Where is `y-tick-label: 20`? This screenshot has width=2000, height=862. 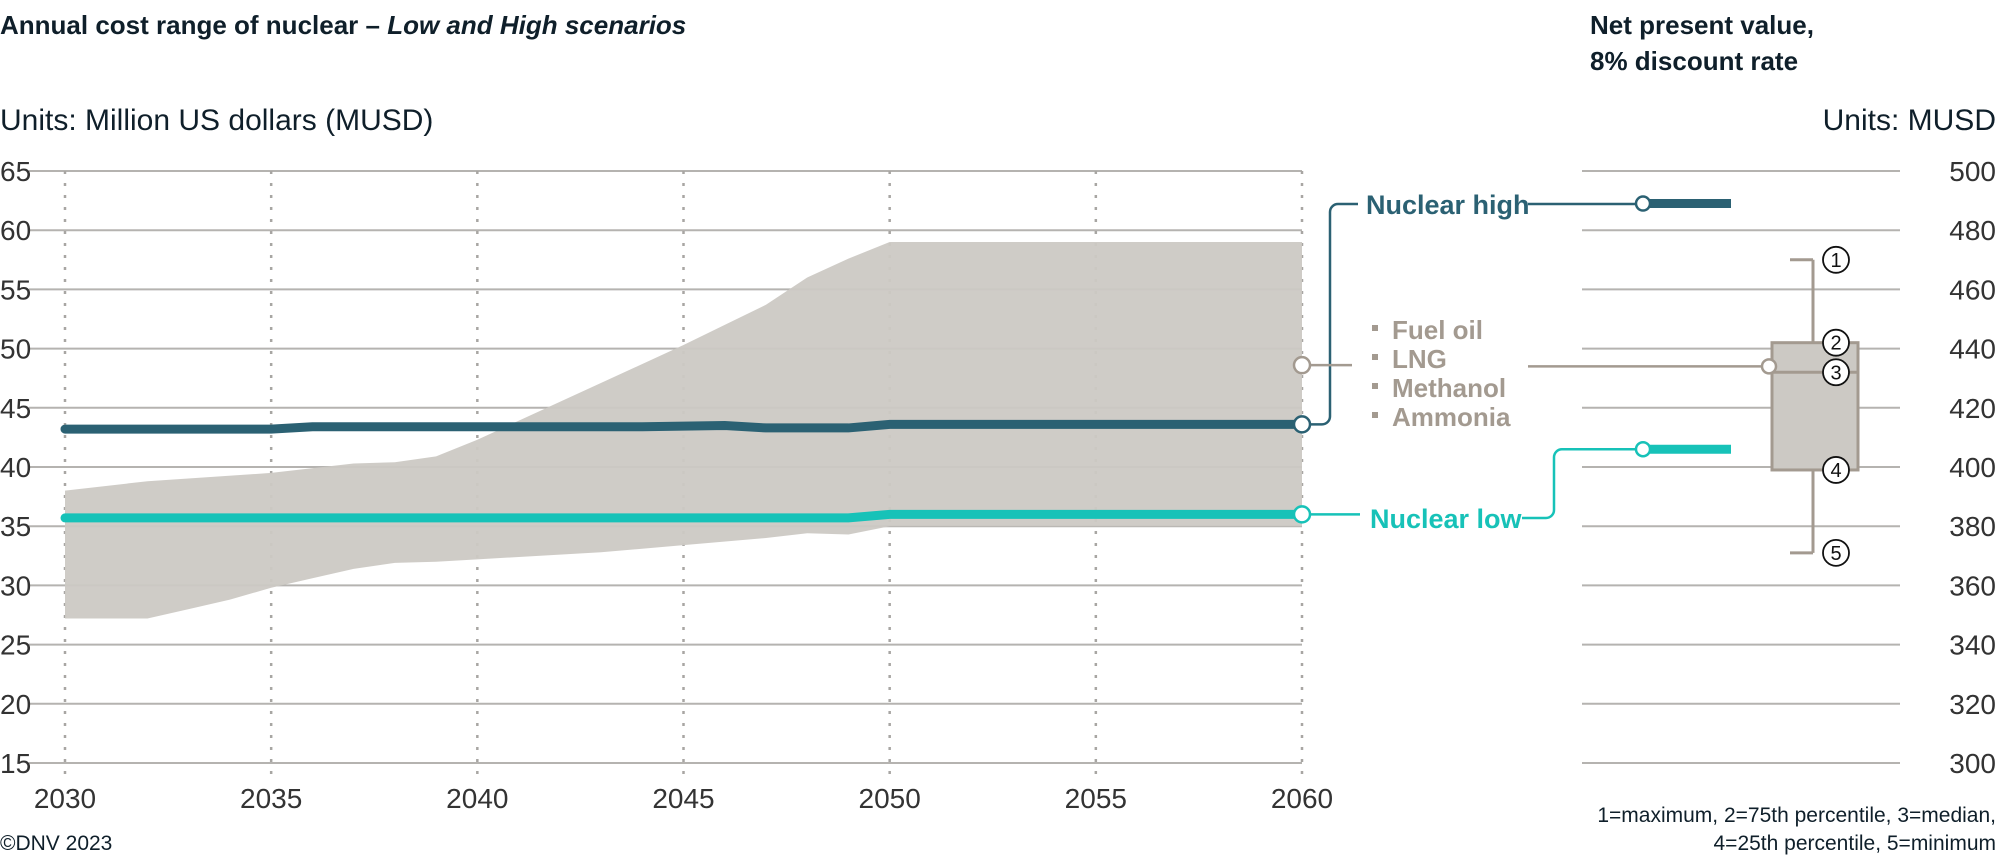
y-tick-label: 20 is located at coordinates (15, 704).